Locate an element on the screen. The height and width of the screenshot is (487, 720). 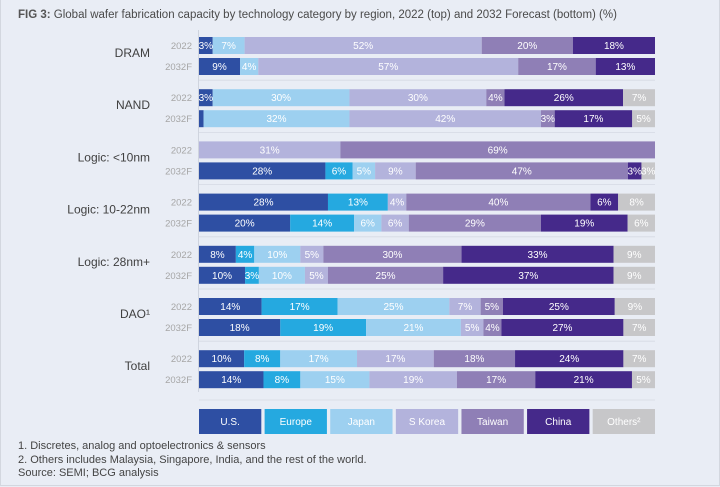
data-label: 32% is located at coordinates (277, 119).